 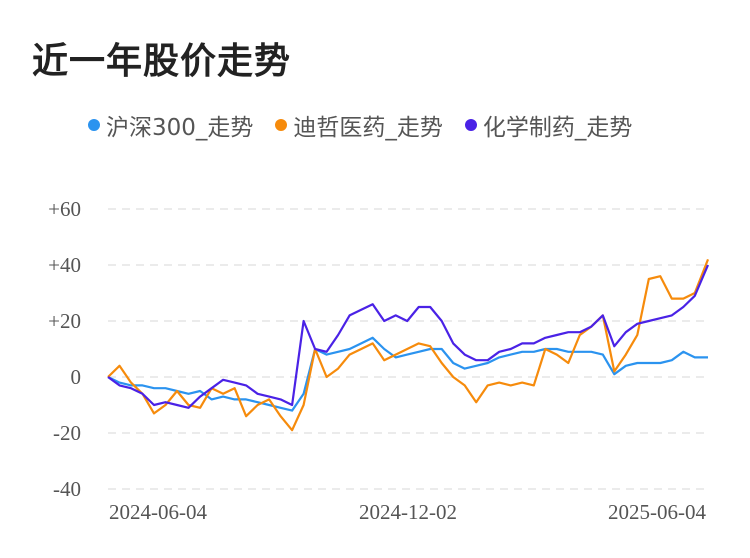 What do you see at coordinates (657, 512) in the screenshot?
I see `x-tick-label: 2025-06-04` at bounding box center [657, 512].